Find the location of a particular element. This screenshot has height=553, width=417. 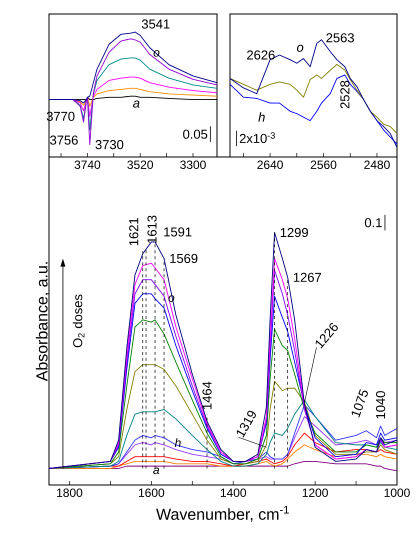

annotation: 1591 is located at coordinates (178, 232).